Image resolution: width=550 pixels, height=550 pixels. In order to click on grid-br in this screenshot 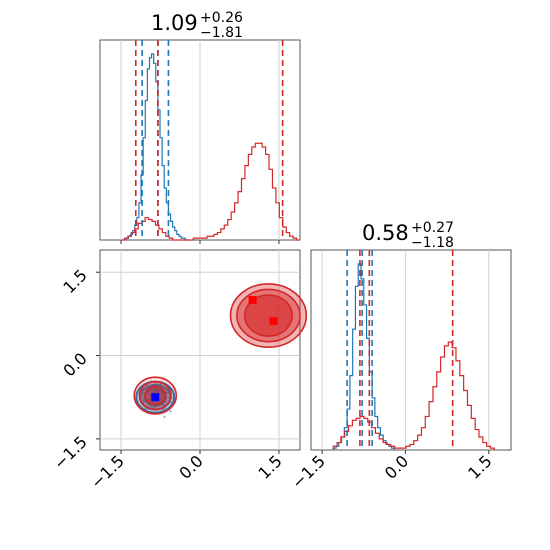, I will do `click(405, 350)`.